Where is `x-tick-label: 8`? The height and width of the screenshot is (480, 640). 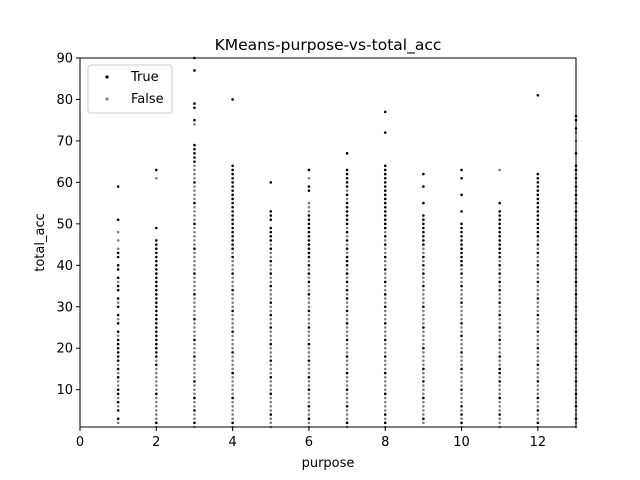 x-tick-label: 8 is located at coordinates (385, 442).